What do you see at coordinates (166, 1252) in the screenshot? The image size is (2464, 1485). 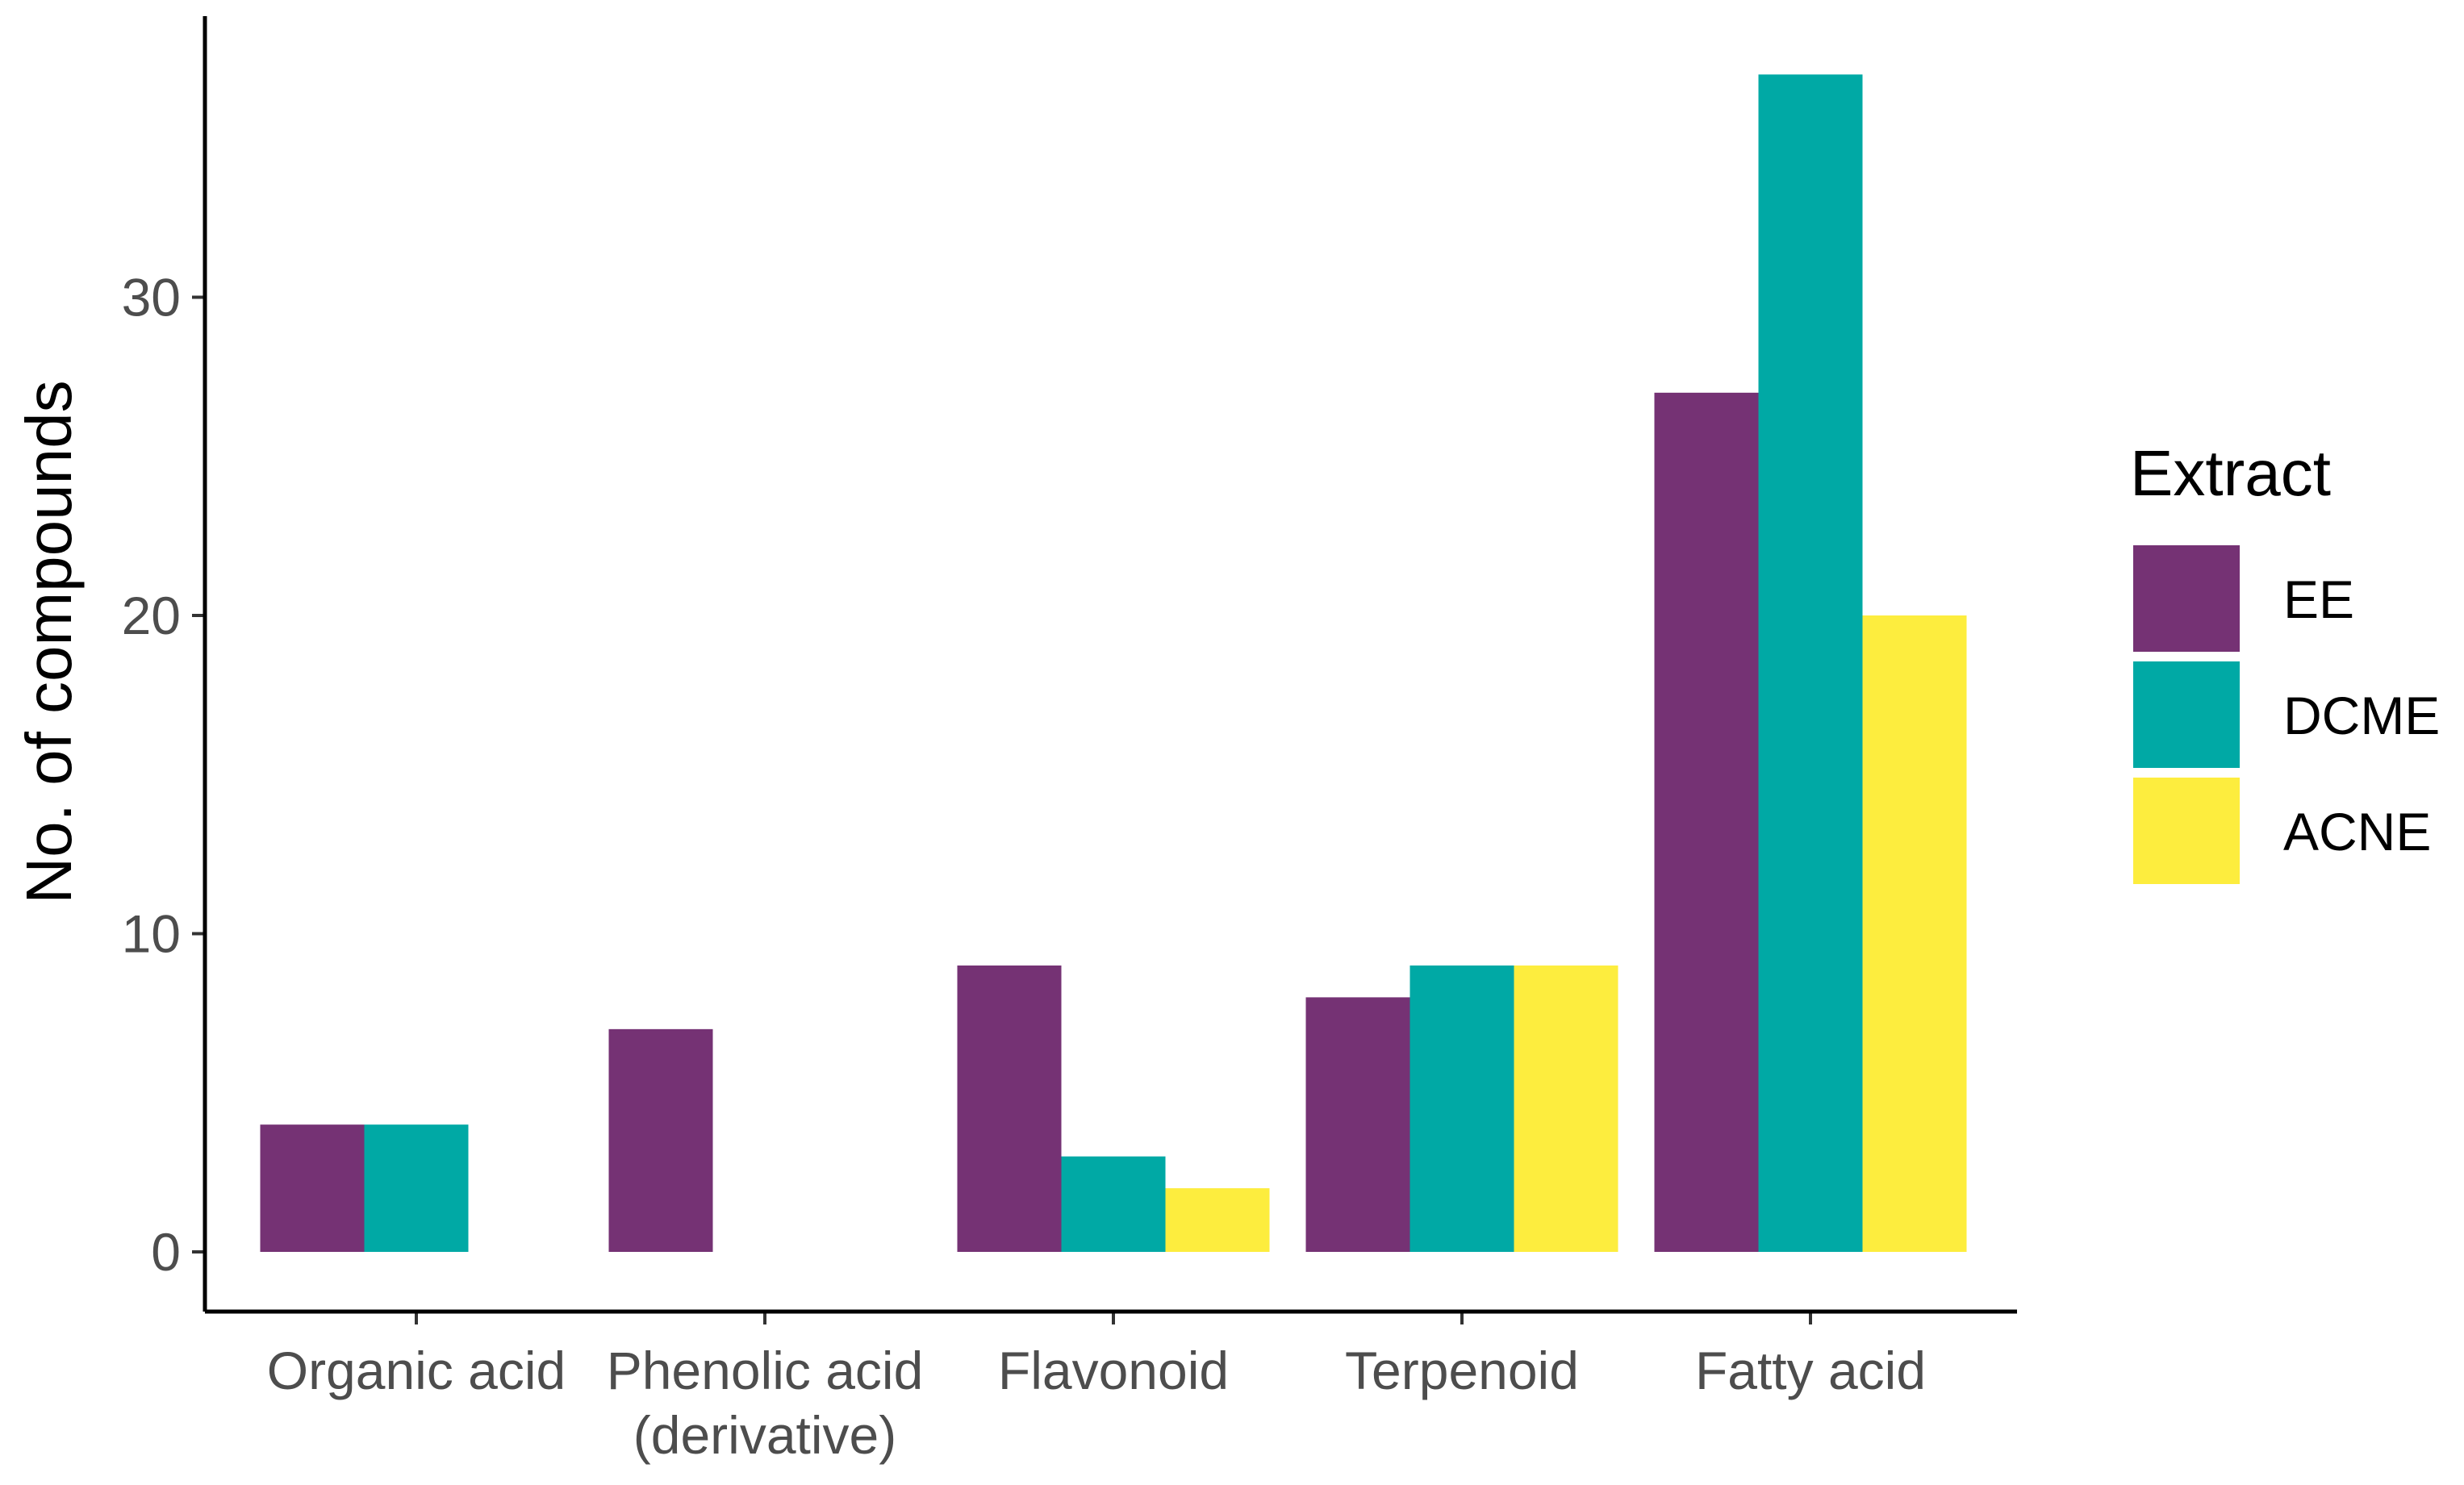 I see `y-tick-label: 0` at bounding box center [166, 1252].